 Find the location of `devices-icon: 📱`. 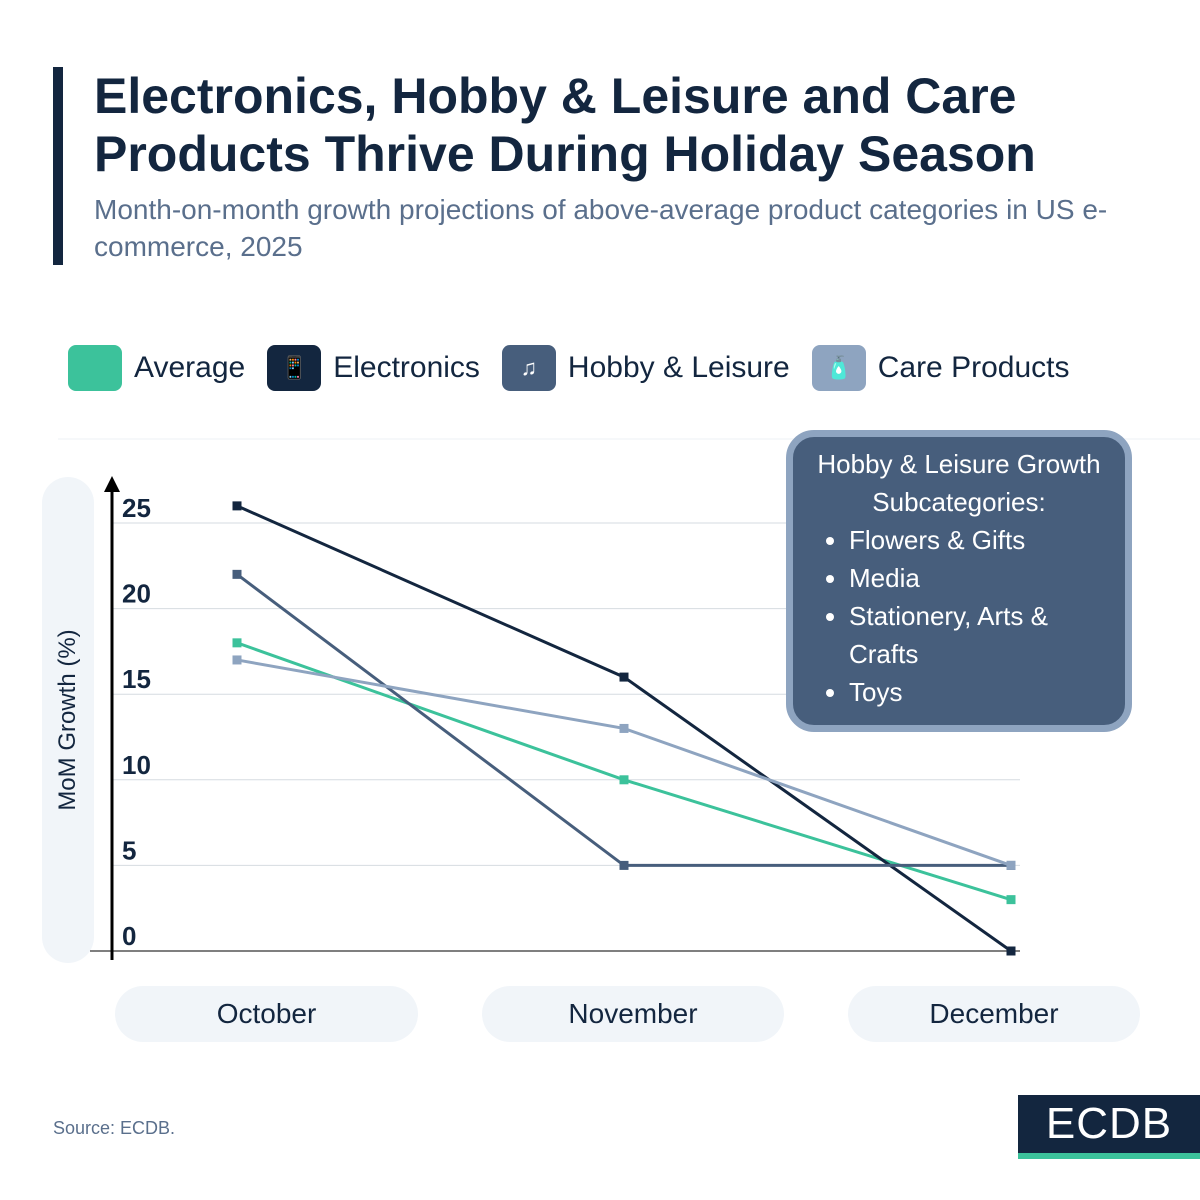

devices-icon: 📱 is located at coordinates (294, 368).